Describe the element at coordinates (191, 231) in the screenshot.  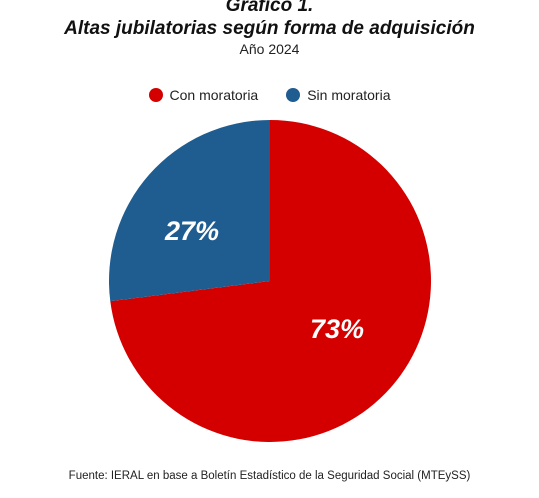
I see `slice-label-sin-moratoria: 27%` at that location.